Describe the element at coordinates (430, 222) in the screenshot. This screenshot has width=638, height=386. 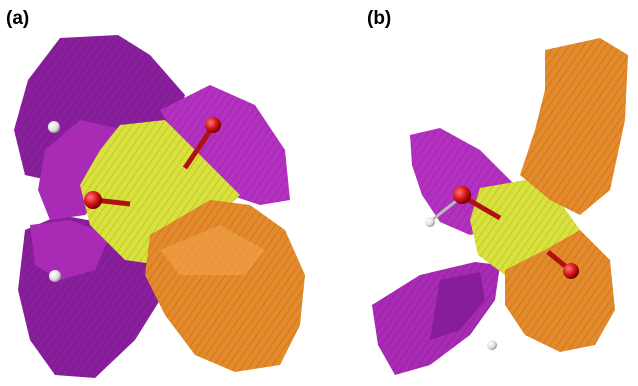
I see `hydrogen-atom-b-left` at that location.